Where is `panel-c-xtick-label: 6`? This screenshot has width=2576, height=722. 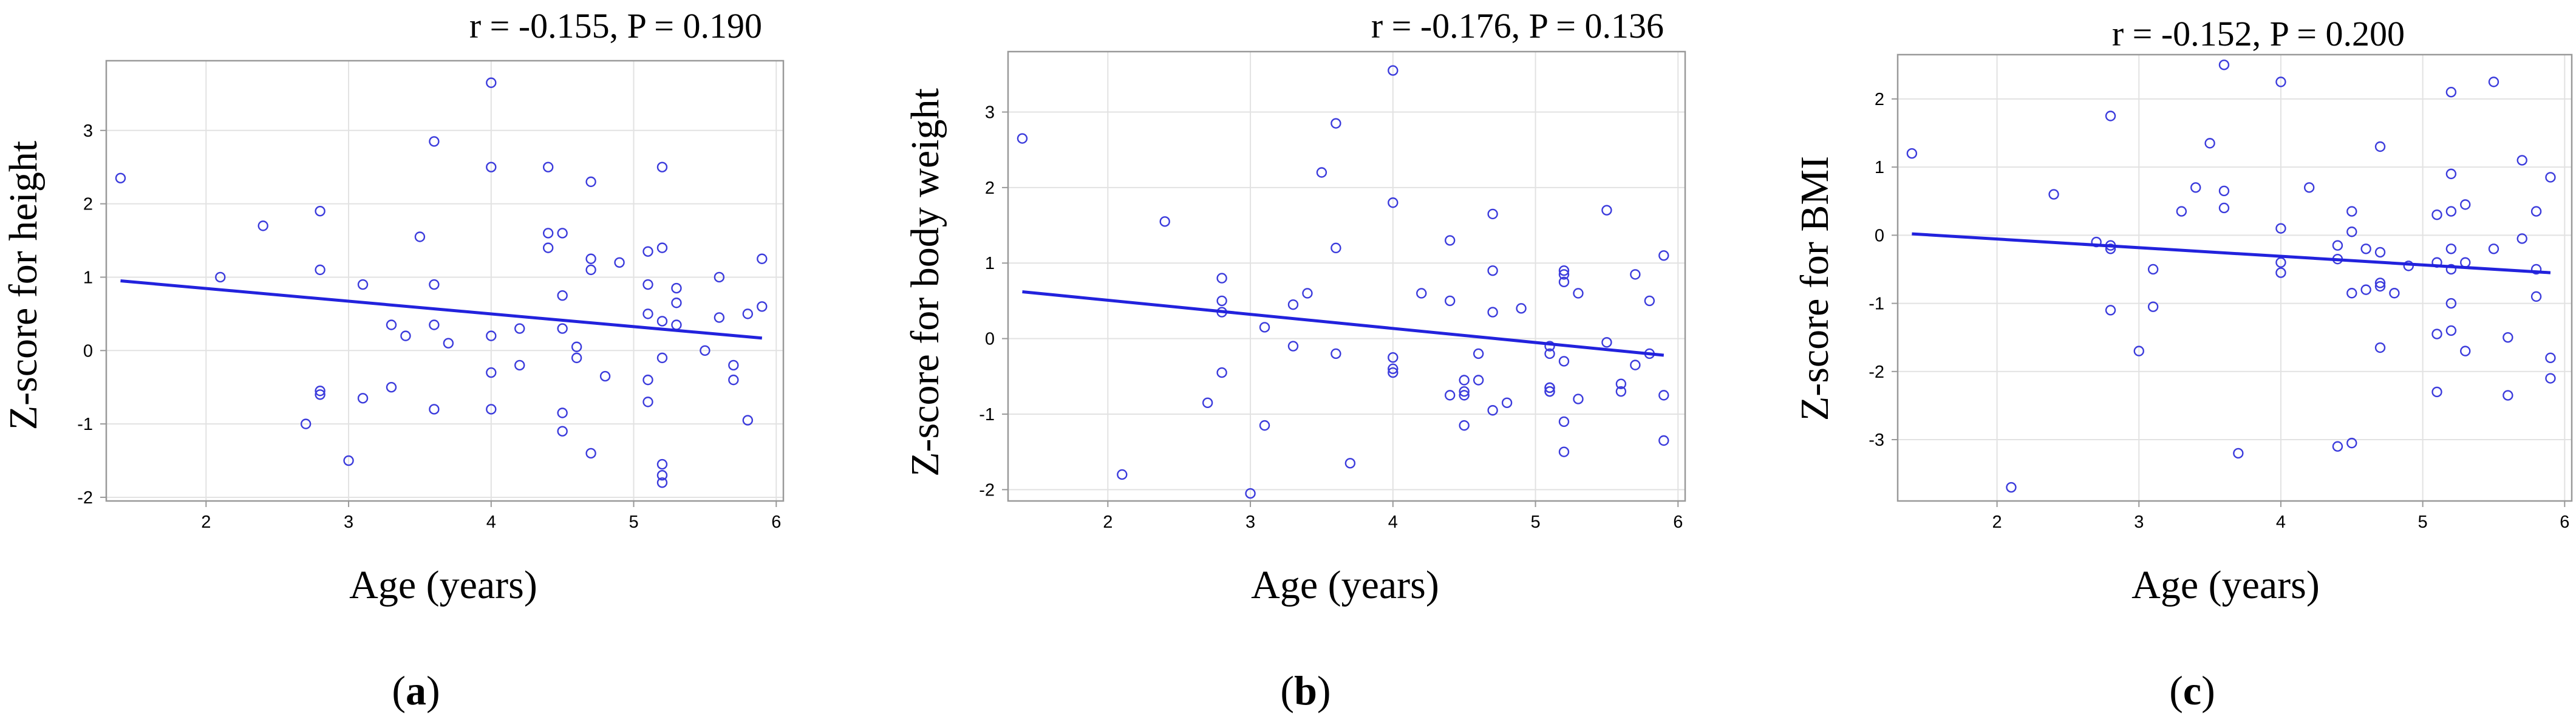 panel-c-xtick-label: 6 is located at coordinates (2564, 522).